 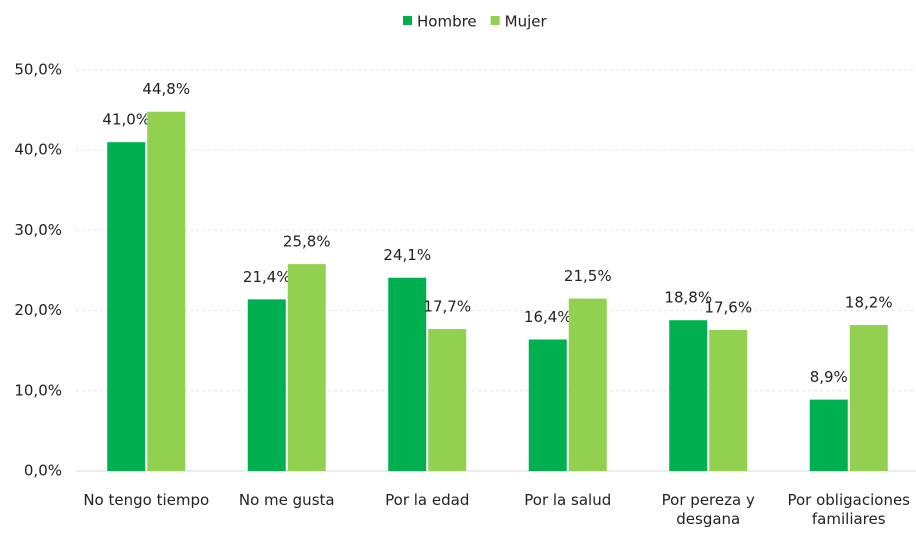 What do you see at coordinates (848, 509) in the screenshot?
I see `x-tick-label: Por obligaciones familiares` at bounding box center [848, 509].